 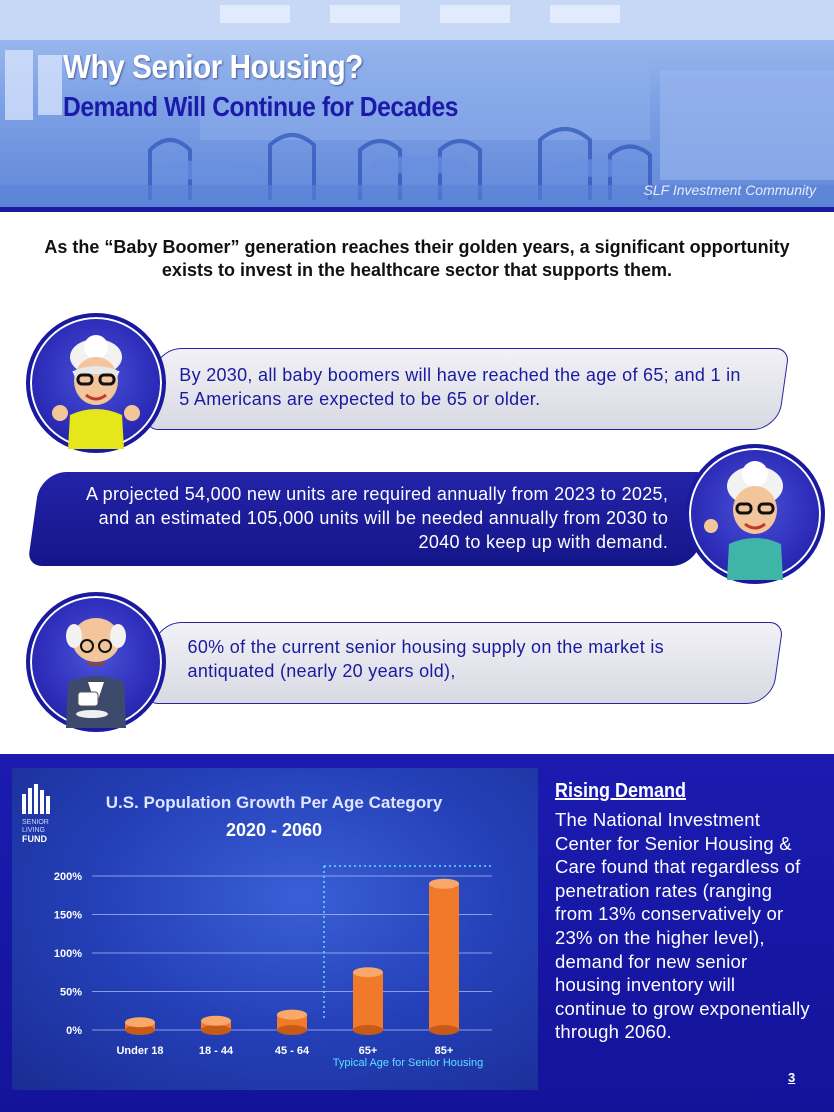 I want to click on x-tick-label: 45 - 64, so click(x=292, y=1051).